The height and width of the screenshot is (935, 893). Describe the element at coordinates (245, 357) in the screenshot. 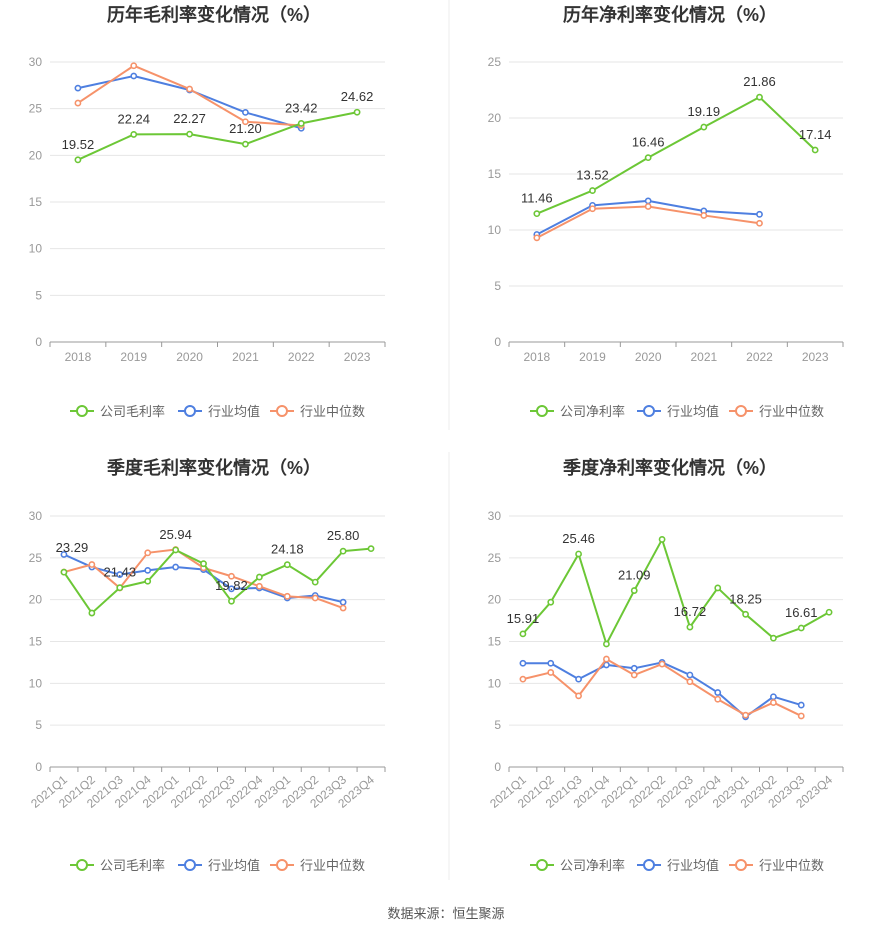

I see `x-tick-label: 2021` at that location.